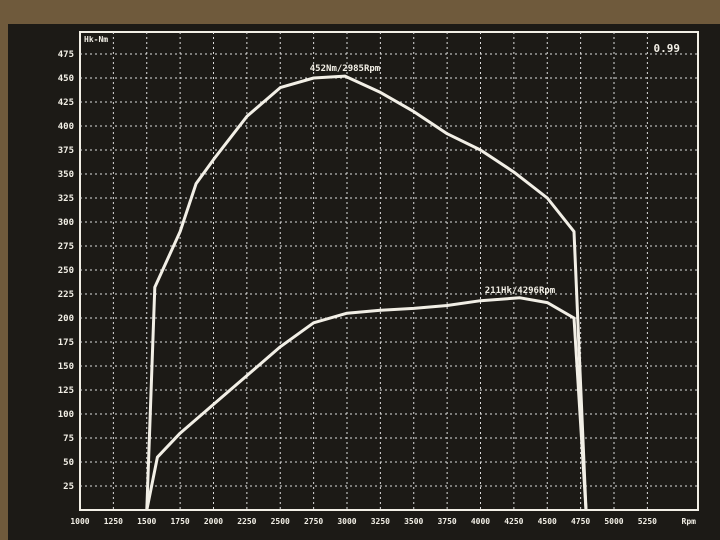  Describe the element at coordinates (66, 79) in the screenshot. I see `y-tick-label: 450` at that location.